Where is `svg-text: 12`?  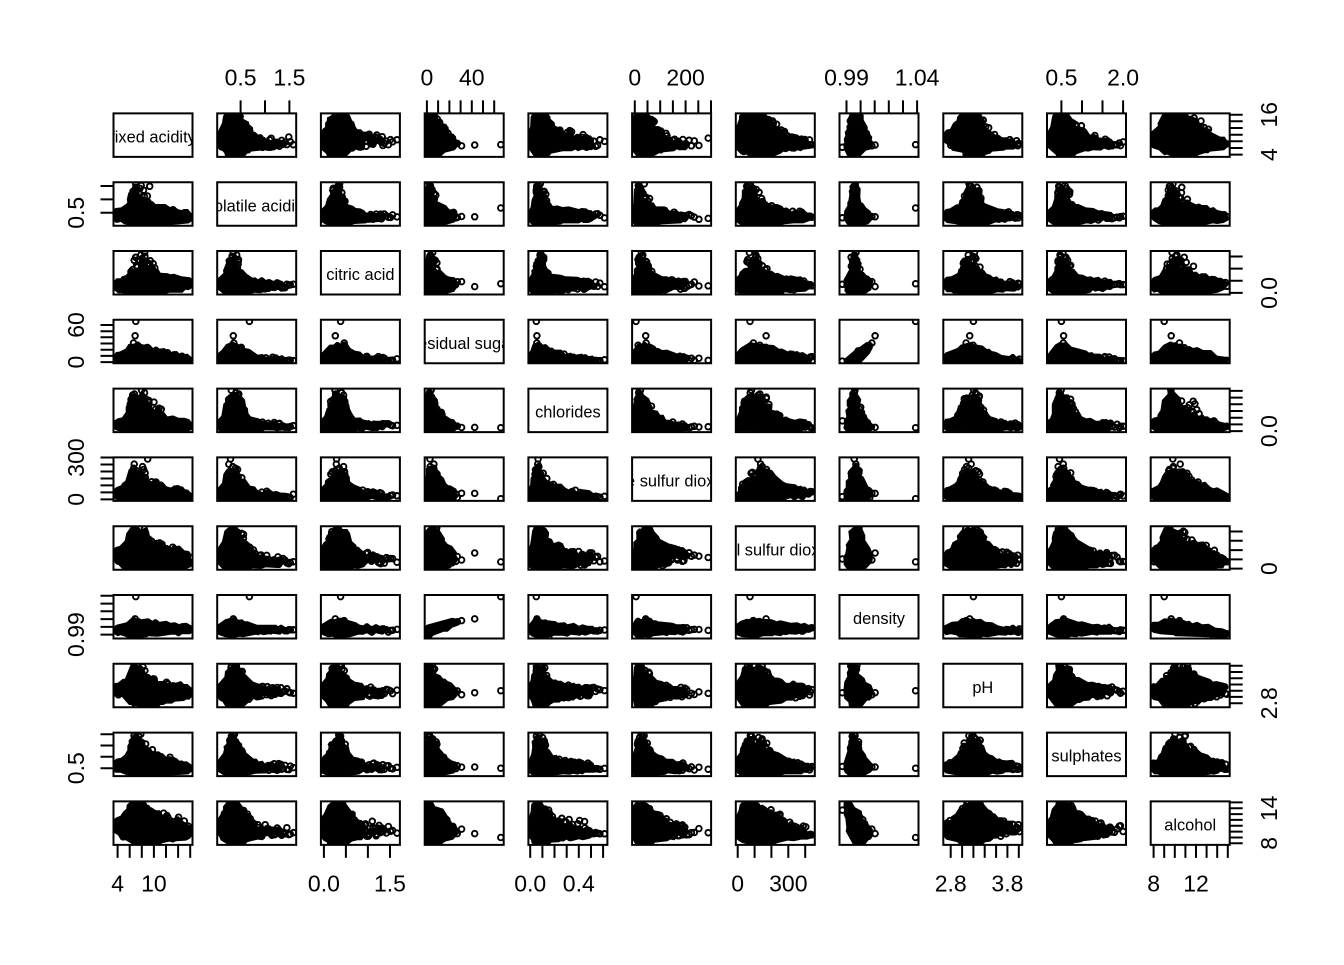 svg-text: 12 is located at coordinates (1196, 884).